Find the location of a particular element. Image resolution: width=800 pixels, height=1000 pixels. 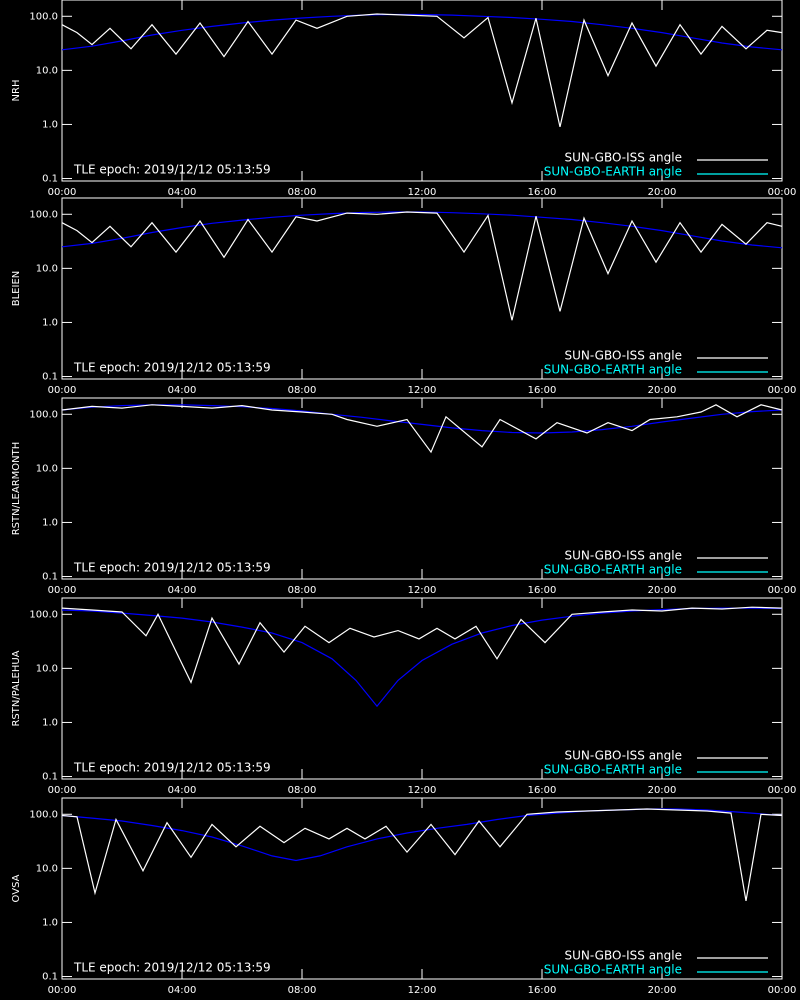

y-axis-label: NRH is located at coordinates (16, 91).